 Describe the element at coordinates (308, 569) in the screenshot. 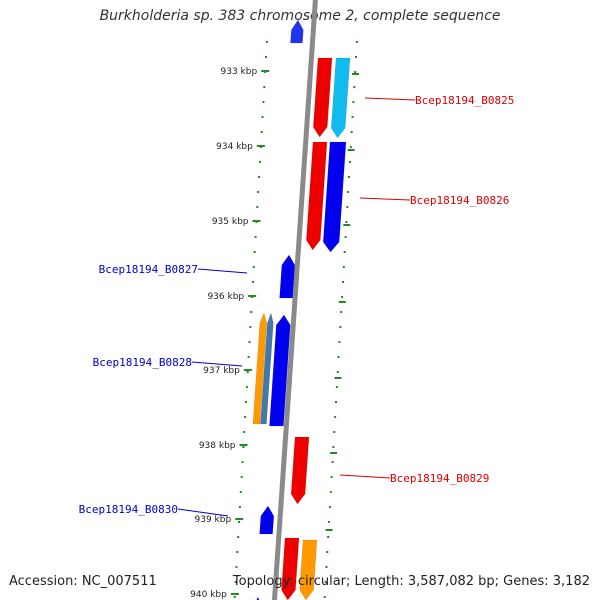

I see `gene-arrow-bottom-orange` at that location.